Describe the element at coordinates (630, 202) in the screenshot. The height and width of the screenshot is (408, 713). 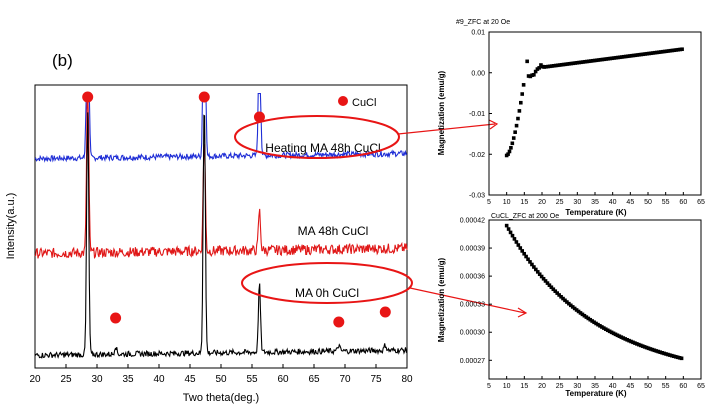
I see `inset-x-tick-label: 45` at that location.